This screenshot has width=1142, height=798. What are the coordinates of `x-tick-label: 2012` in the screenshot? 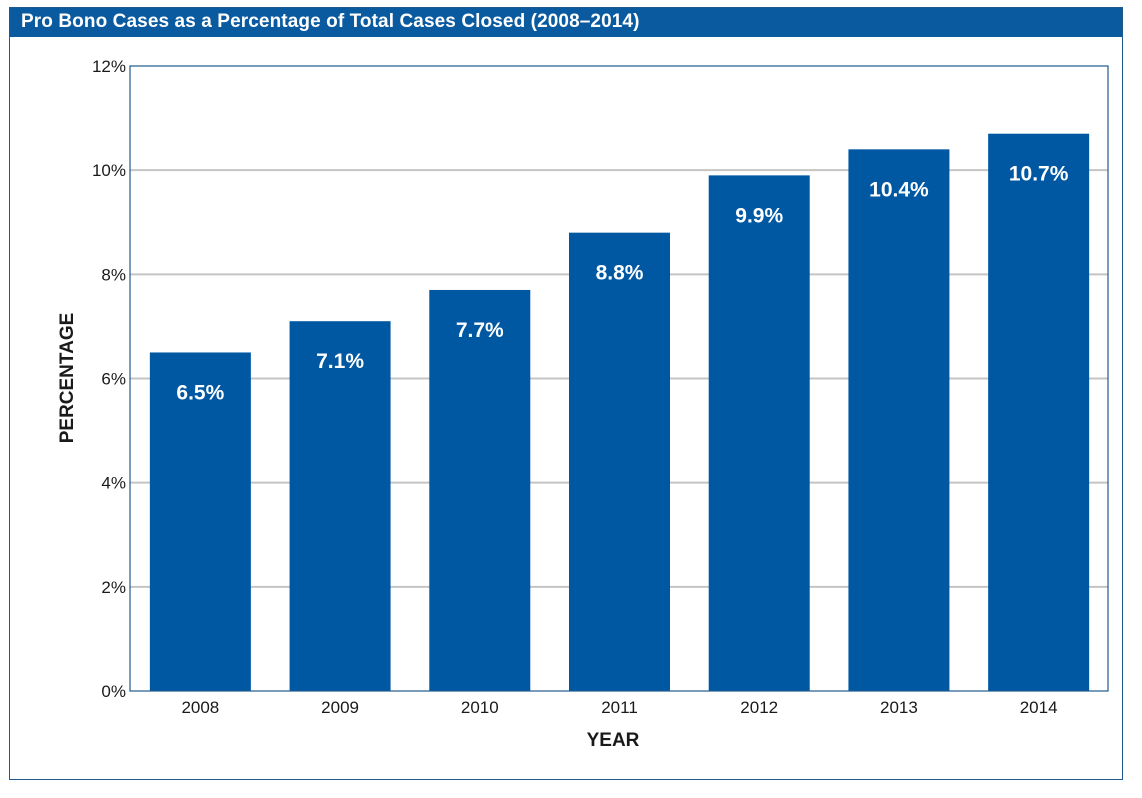 It's located at (759, 707).